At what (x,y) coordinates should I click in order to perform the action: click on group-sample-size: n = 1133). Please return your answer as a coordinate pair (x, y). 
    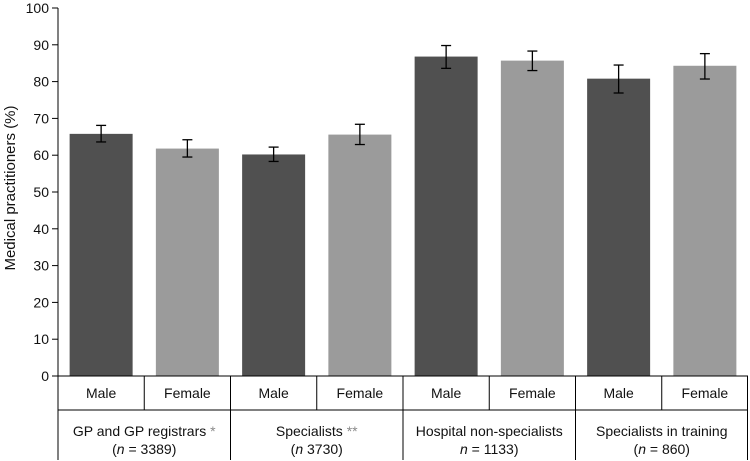
    Looking at the image, I should click on (489, 449).